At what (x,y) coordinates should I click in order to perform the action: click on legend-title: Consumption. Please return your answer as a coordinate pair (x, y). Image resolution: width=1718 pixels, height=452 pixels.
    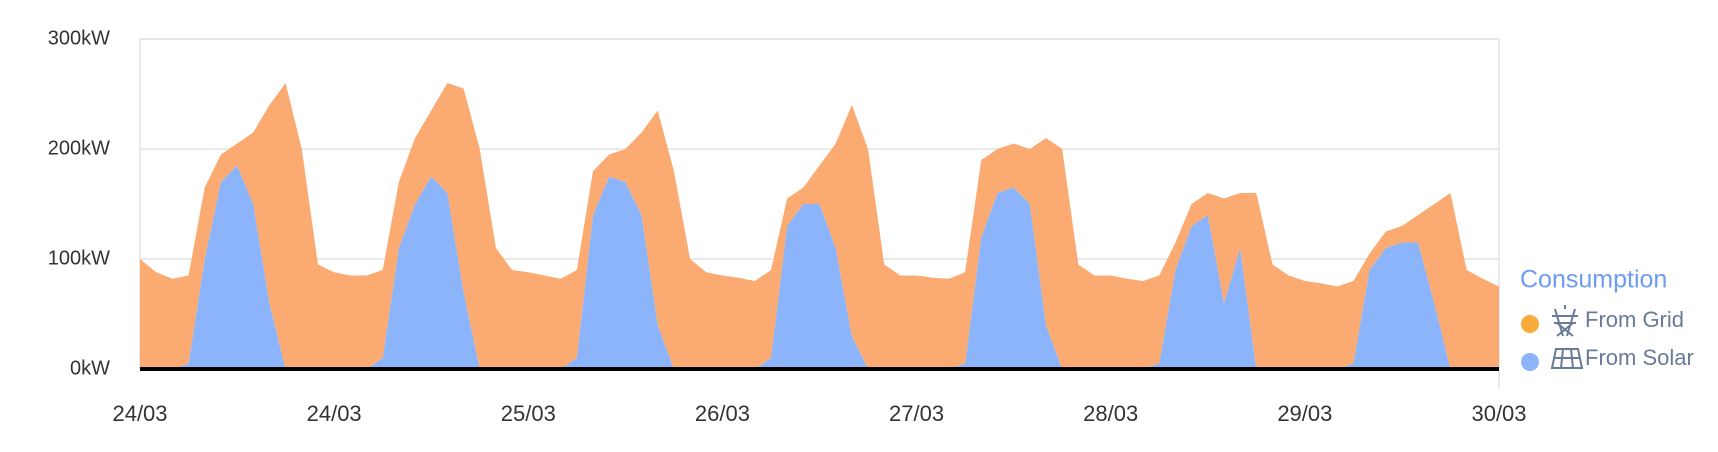
    Looking at the image, I should click on (1593, 280).